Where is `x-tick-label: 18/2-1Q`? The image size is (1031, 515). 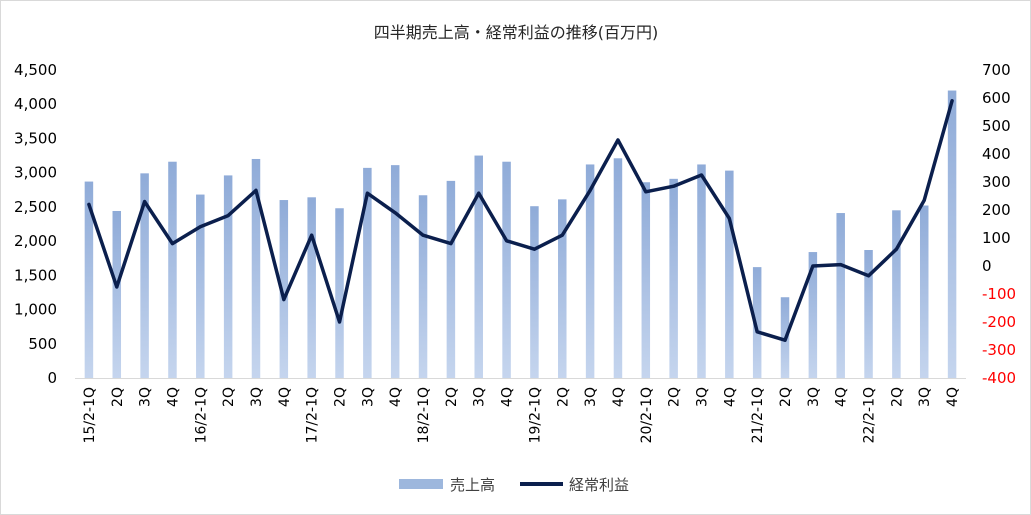
x-tick-label: 18/2-1Q is located at coordinates (424, 415).